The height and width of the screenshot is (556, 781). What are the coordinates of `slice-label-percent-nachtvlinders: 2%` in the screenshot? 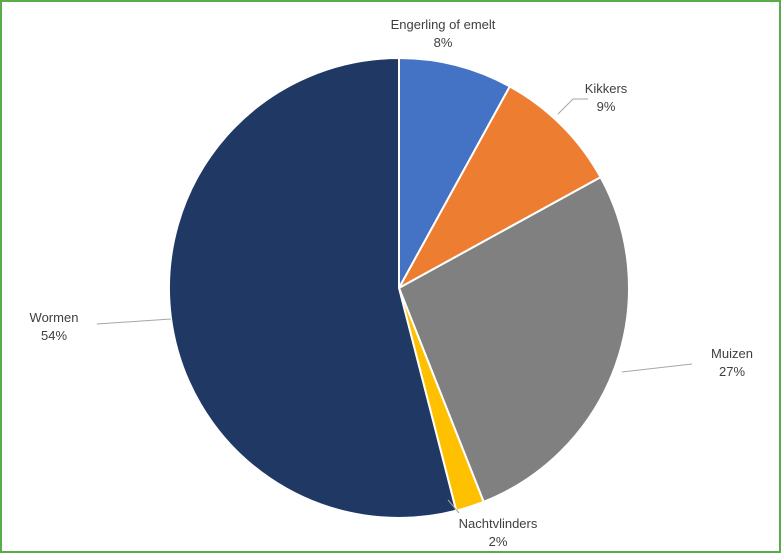 It's located at (498, 541).